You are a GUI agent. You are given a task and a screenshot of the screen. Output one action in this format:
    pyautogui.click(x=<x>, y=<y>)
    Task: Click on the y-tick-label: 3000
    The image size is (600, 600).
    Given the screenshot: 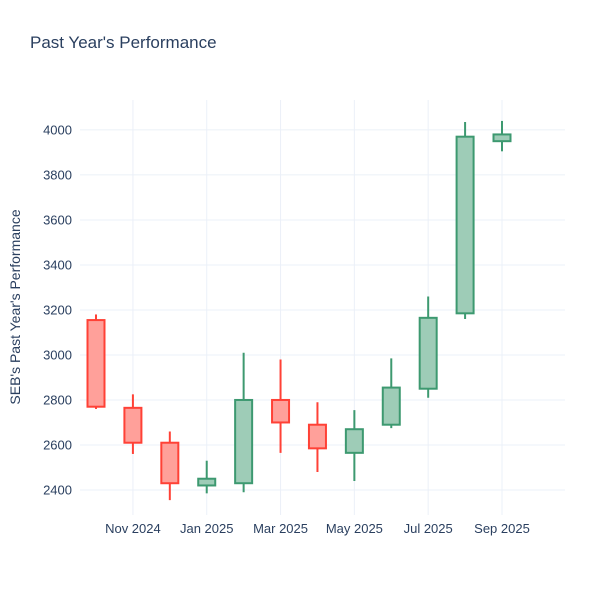 What is the action you would take?
    pyautogui.click(x=57, y=354)
    